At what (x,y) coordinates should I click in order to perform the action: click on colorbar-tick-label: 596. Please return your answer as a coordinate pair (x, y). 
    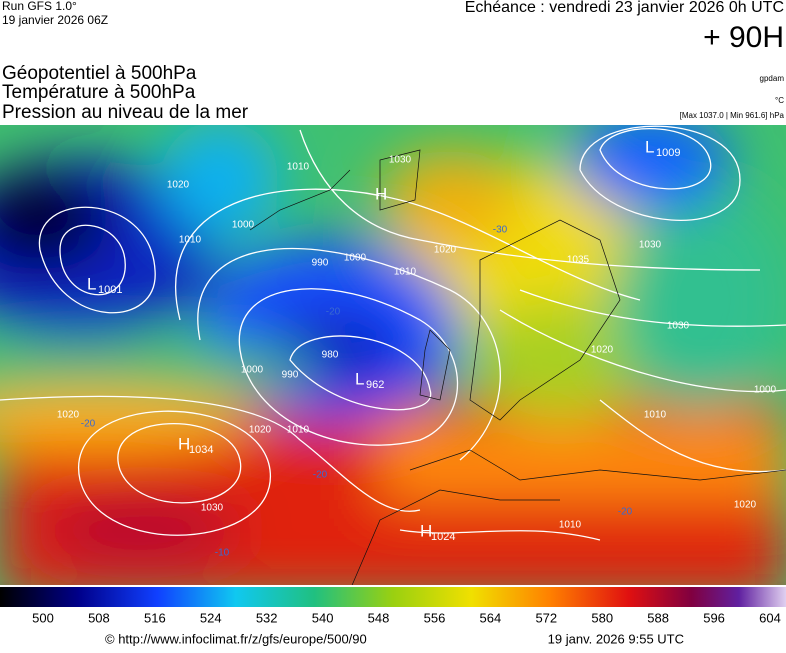
    Looking at the image, I should click on (714, 617).